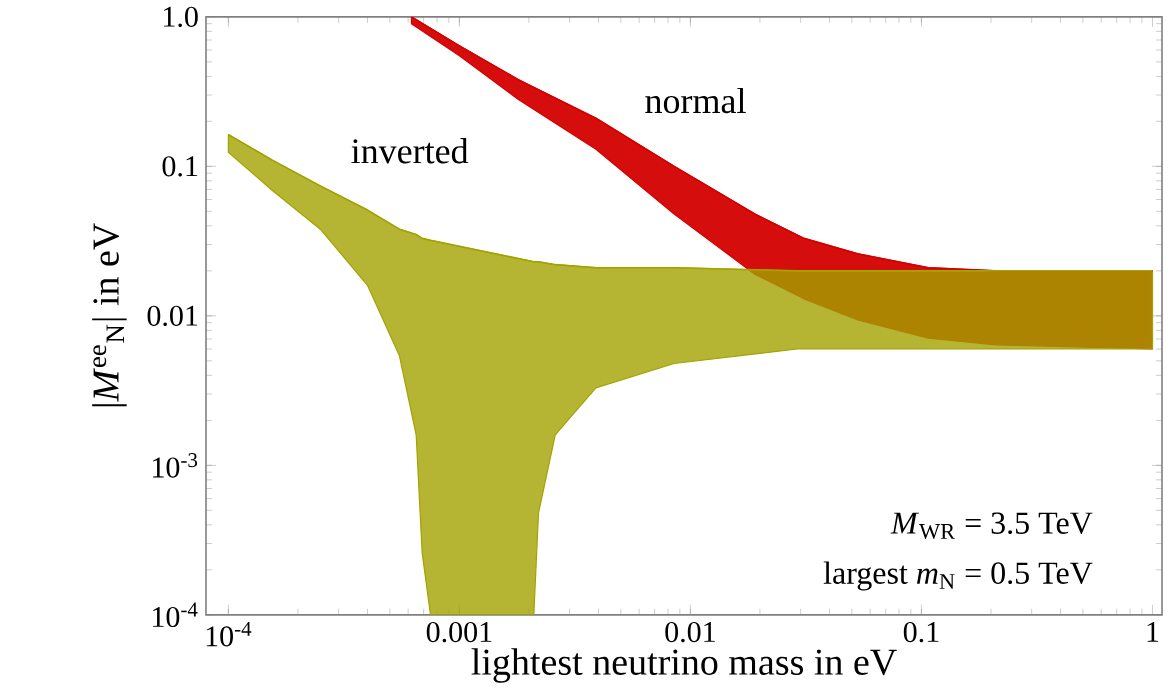  I want to click on y-axis-title: |M$^{ee}$$_{N}$| in eV, so click(109, 315).